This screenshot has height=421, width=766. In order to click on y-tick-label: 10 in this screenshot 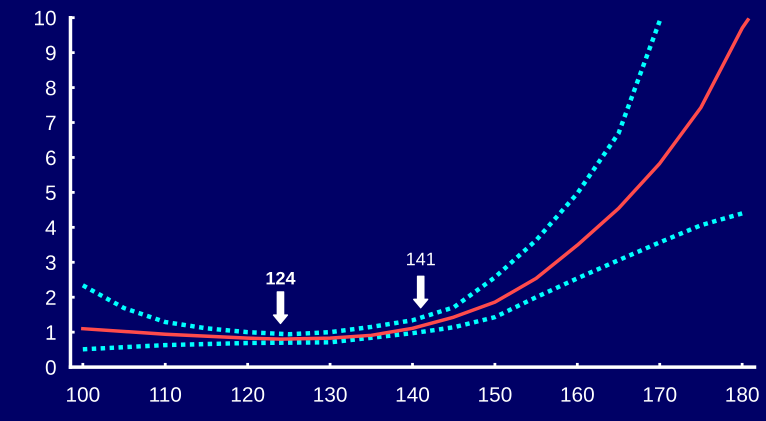, I will do `click(45, 18)`.